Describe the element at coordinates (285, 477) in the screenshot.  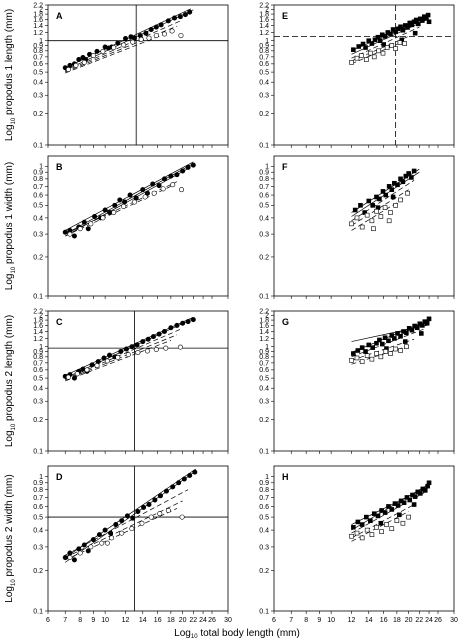
I see `panel-label: H` at that location.